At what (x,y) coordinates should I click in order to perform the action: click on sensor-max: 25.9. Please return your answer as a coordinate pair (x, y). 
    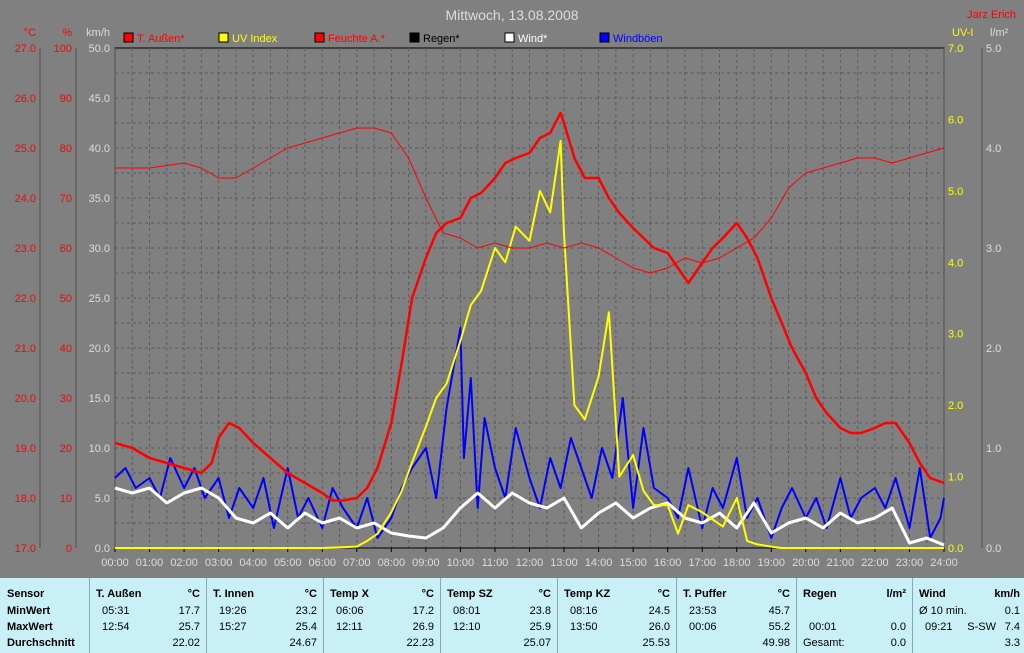
    Looking at the image, I should click on (540, 627).